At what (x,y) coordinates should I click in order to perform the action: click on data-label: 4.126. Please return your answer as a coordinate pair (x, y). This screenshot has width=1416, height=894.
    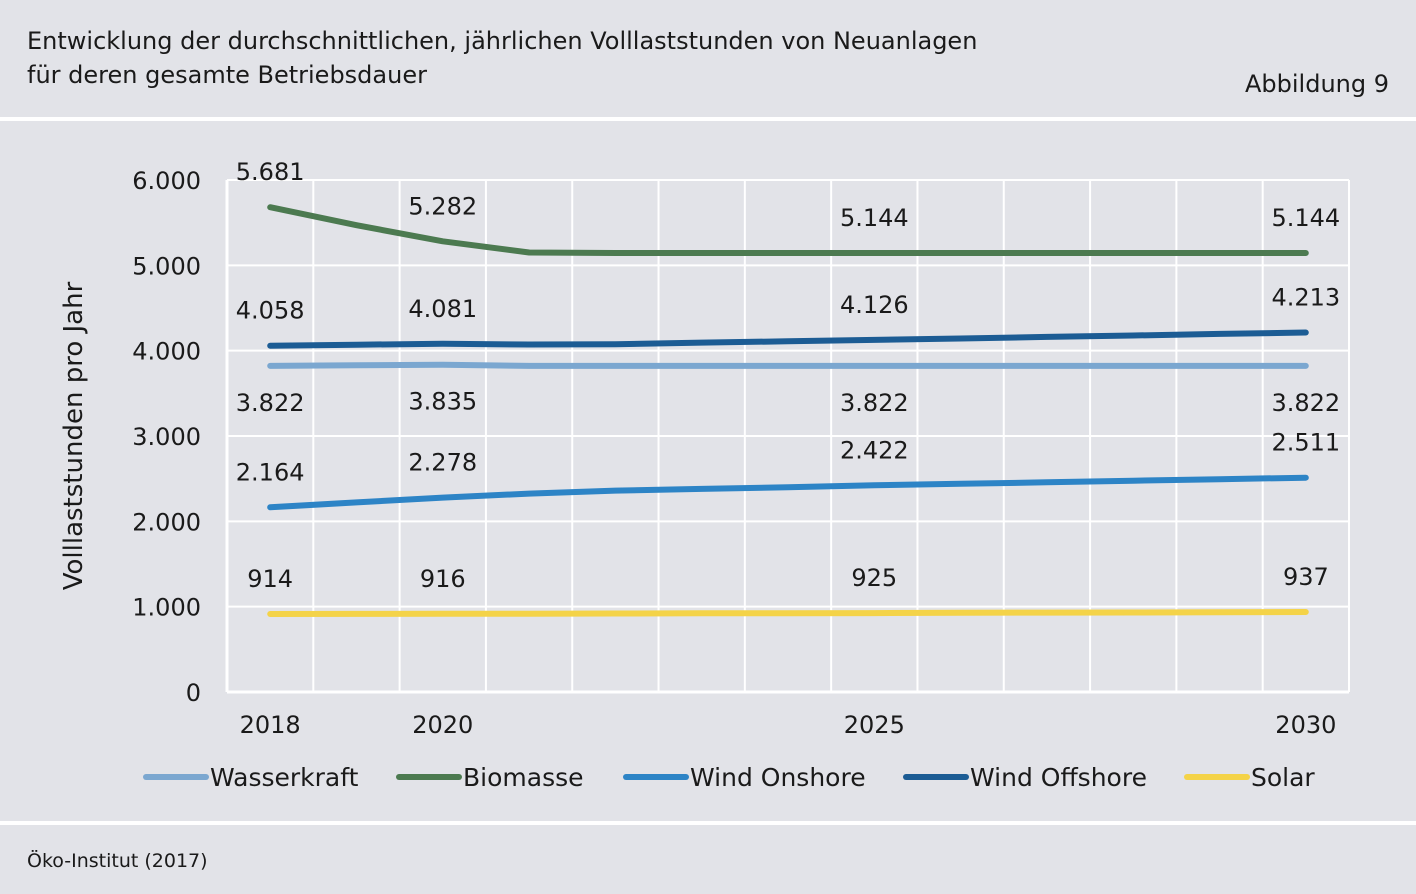
    Looking at the image, I should click on (874, 305).